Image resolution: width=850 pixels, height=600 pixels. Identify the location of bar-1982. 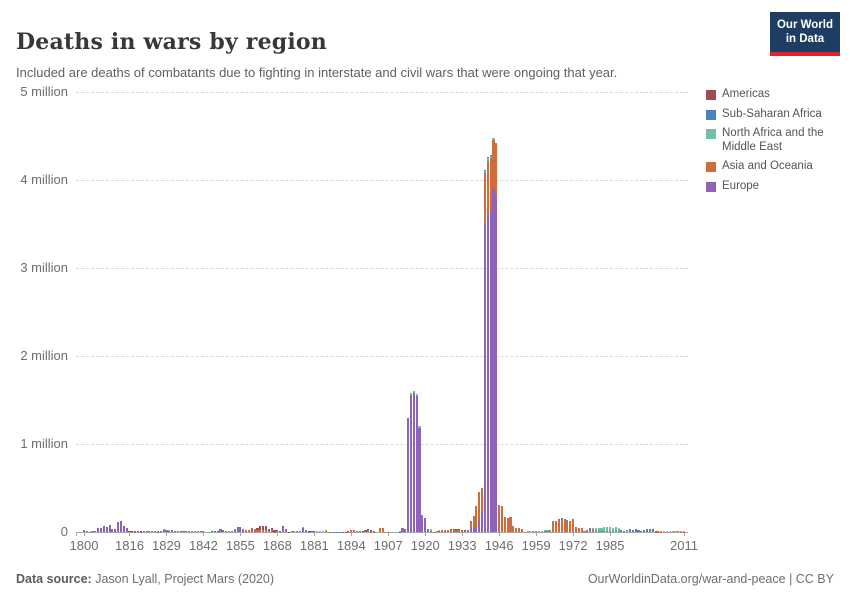
(601, 529).